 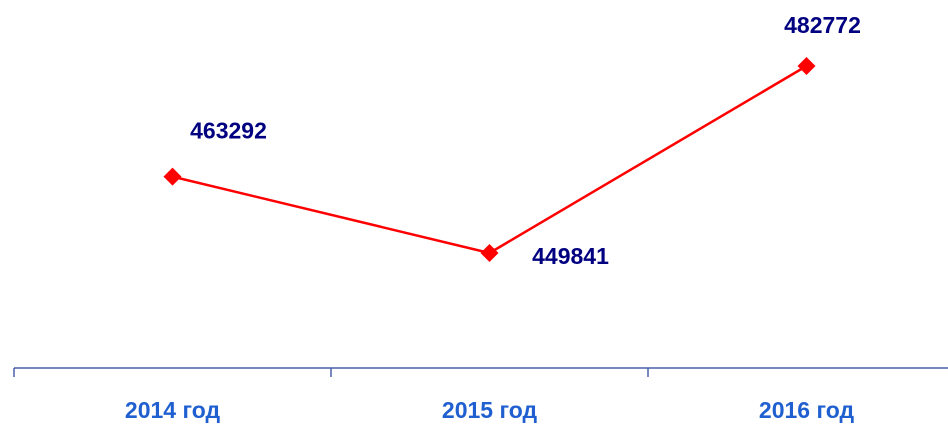 I want to click on x-tick-label: 2015 год, so click(x=490, y=410).